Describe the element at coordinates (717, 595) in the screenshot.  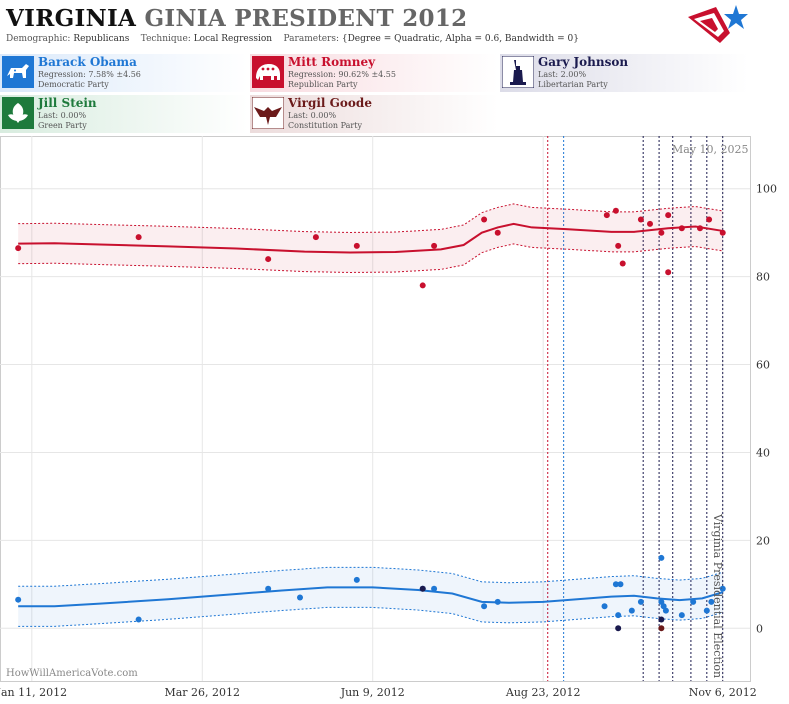
I see `election-label: Virginia Presidential Election` at that location.